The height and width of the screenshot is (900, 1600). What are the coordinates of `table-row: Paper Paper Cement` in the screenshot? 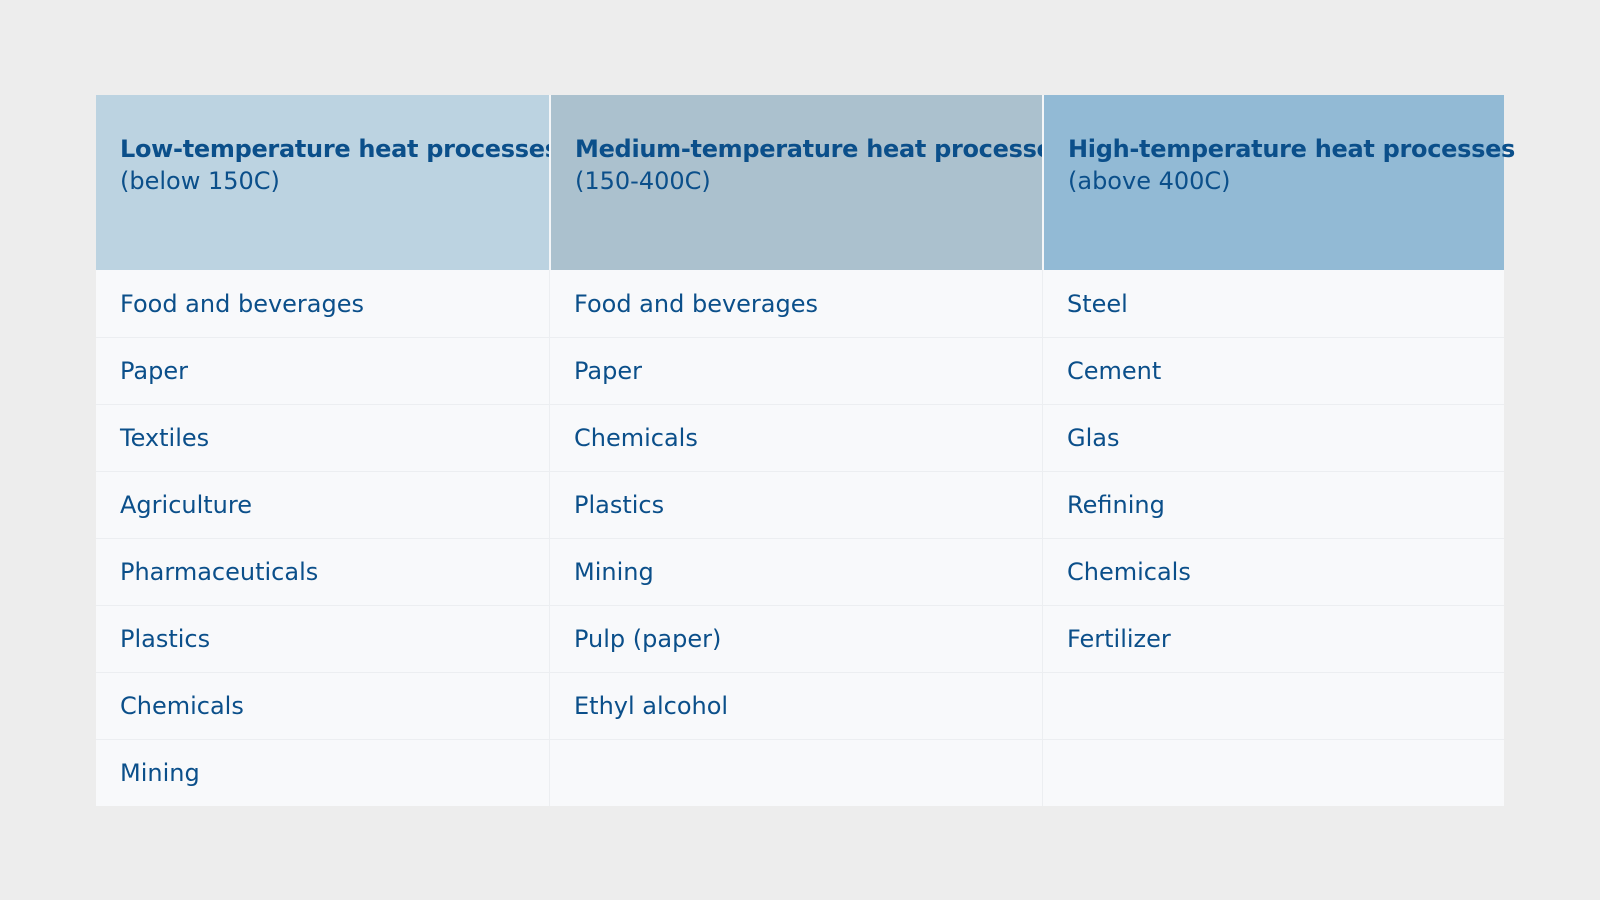 It's located at (800, 370).